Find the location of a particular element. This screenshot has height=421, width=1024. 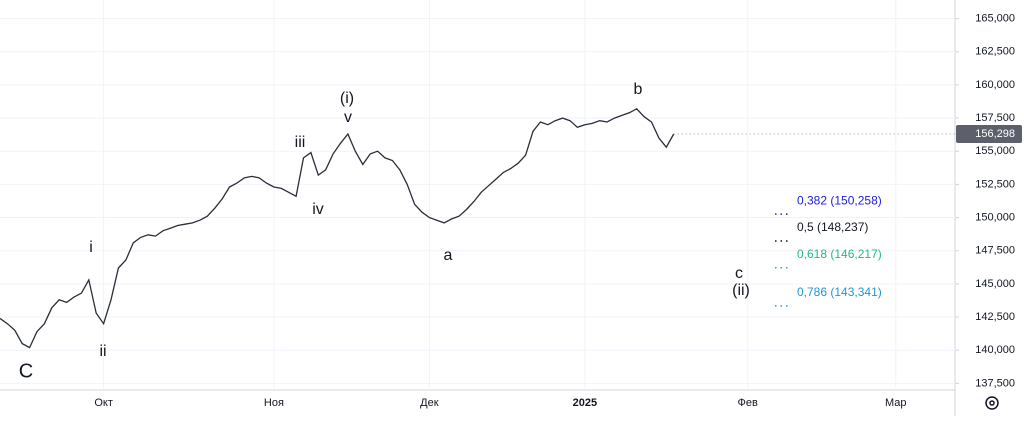

y-tick-label: 150,000 is located at coordinates (995, 217).